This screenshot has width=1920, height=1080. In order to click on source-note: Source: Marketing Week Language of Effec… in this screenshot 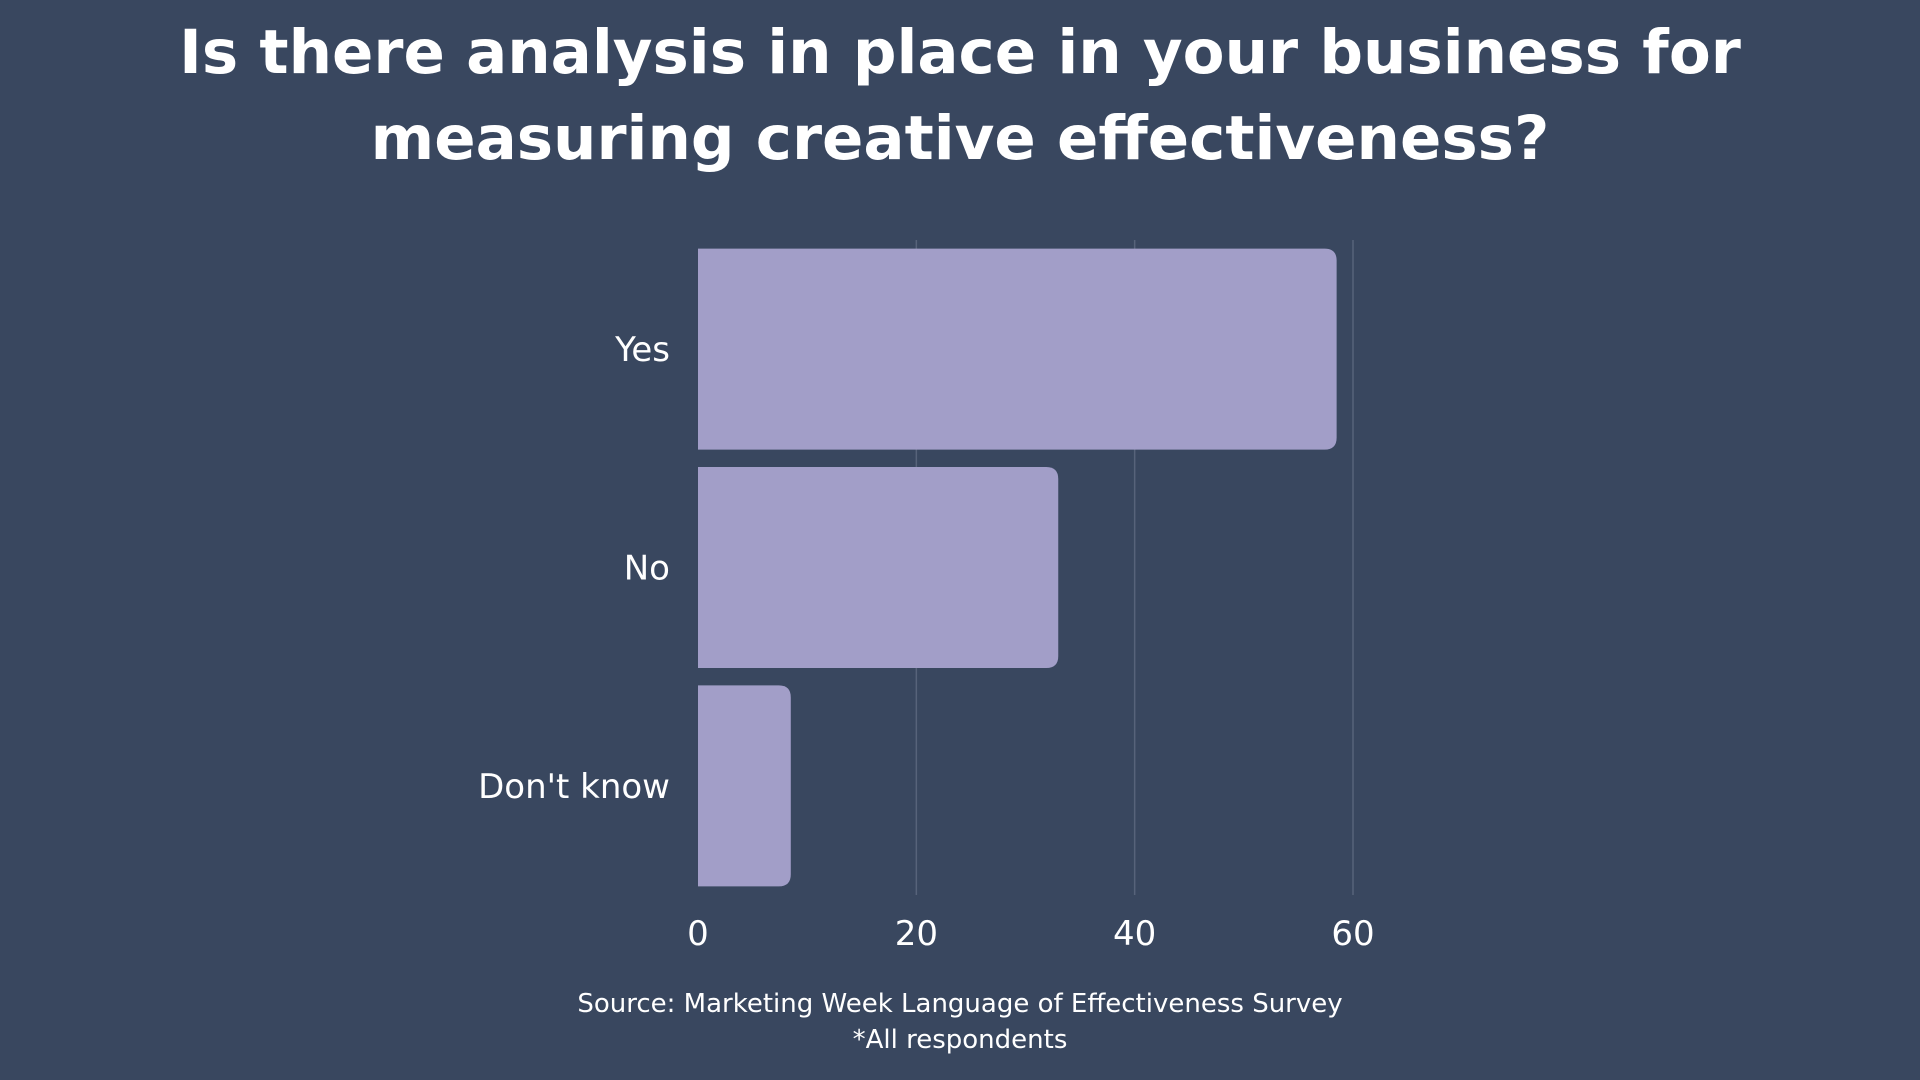, I will do `click(960, 1004)`.